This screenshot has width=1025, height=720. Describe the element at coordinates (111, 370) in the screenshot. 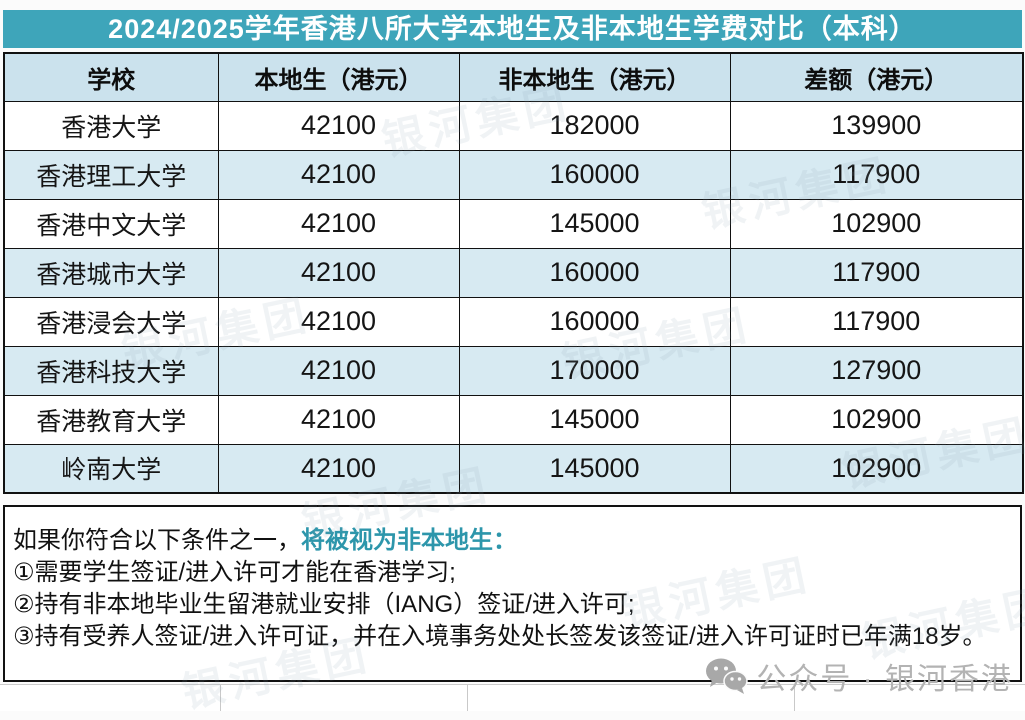

I see `school-cell: 香港科技大学` at that location.